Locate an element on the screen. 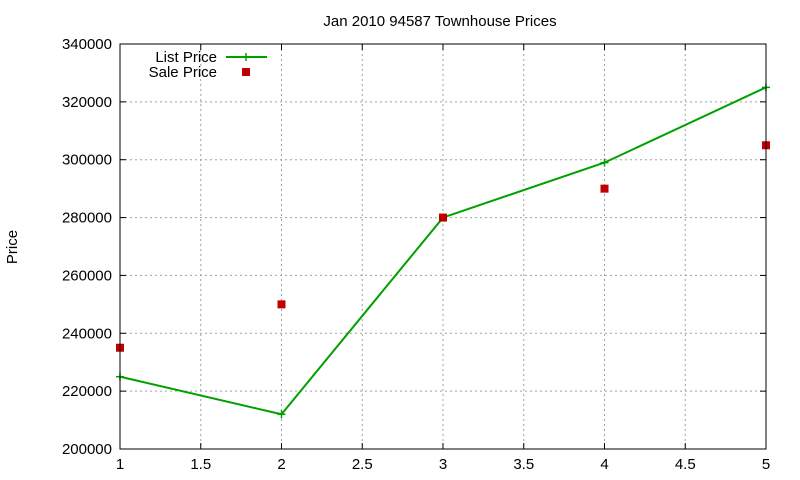 The width and height of the screenshot is (800, 480). x-tick-label: 5 is located at coordinates (766, 464).